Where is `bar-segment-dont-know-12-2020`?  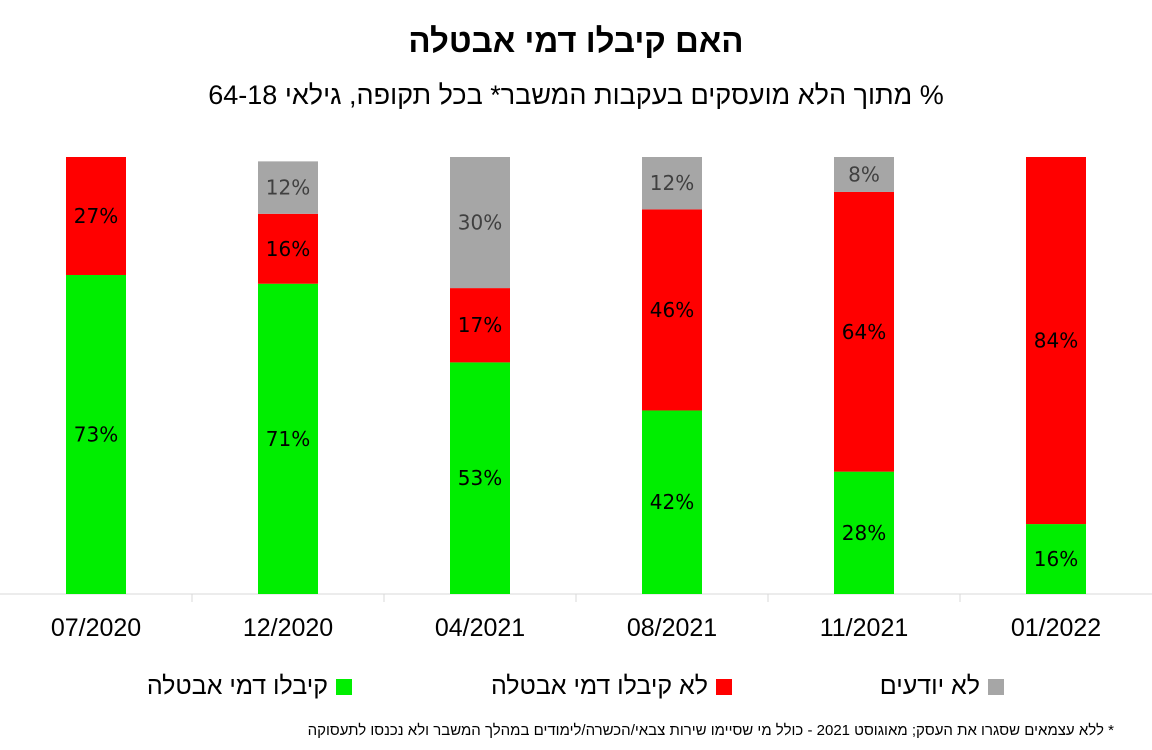
bar-segment-dont-know-12-2020 is located at coordinates (288, 187).